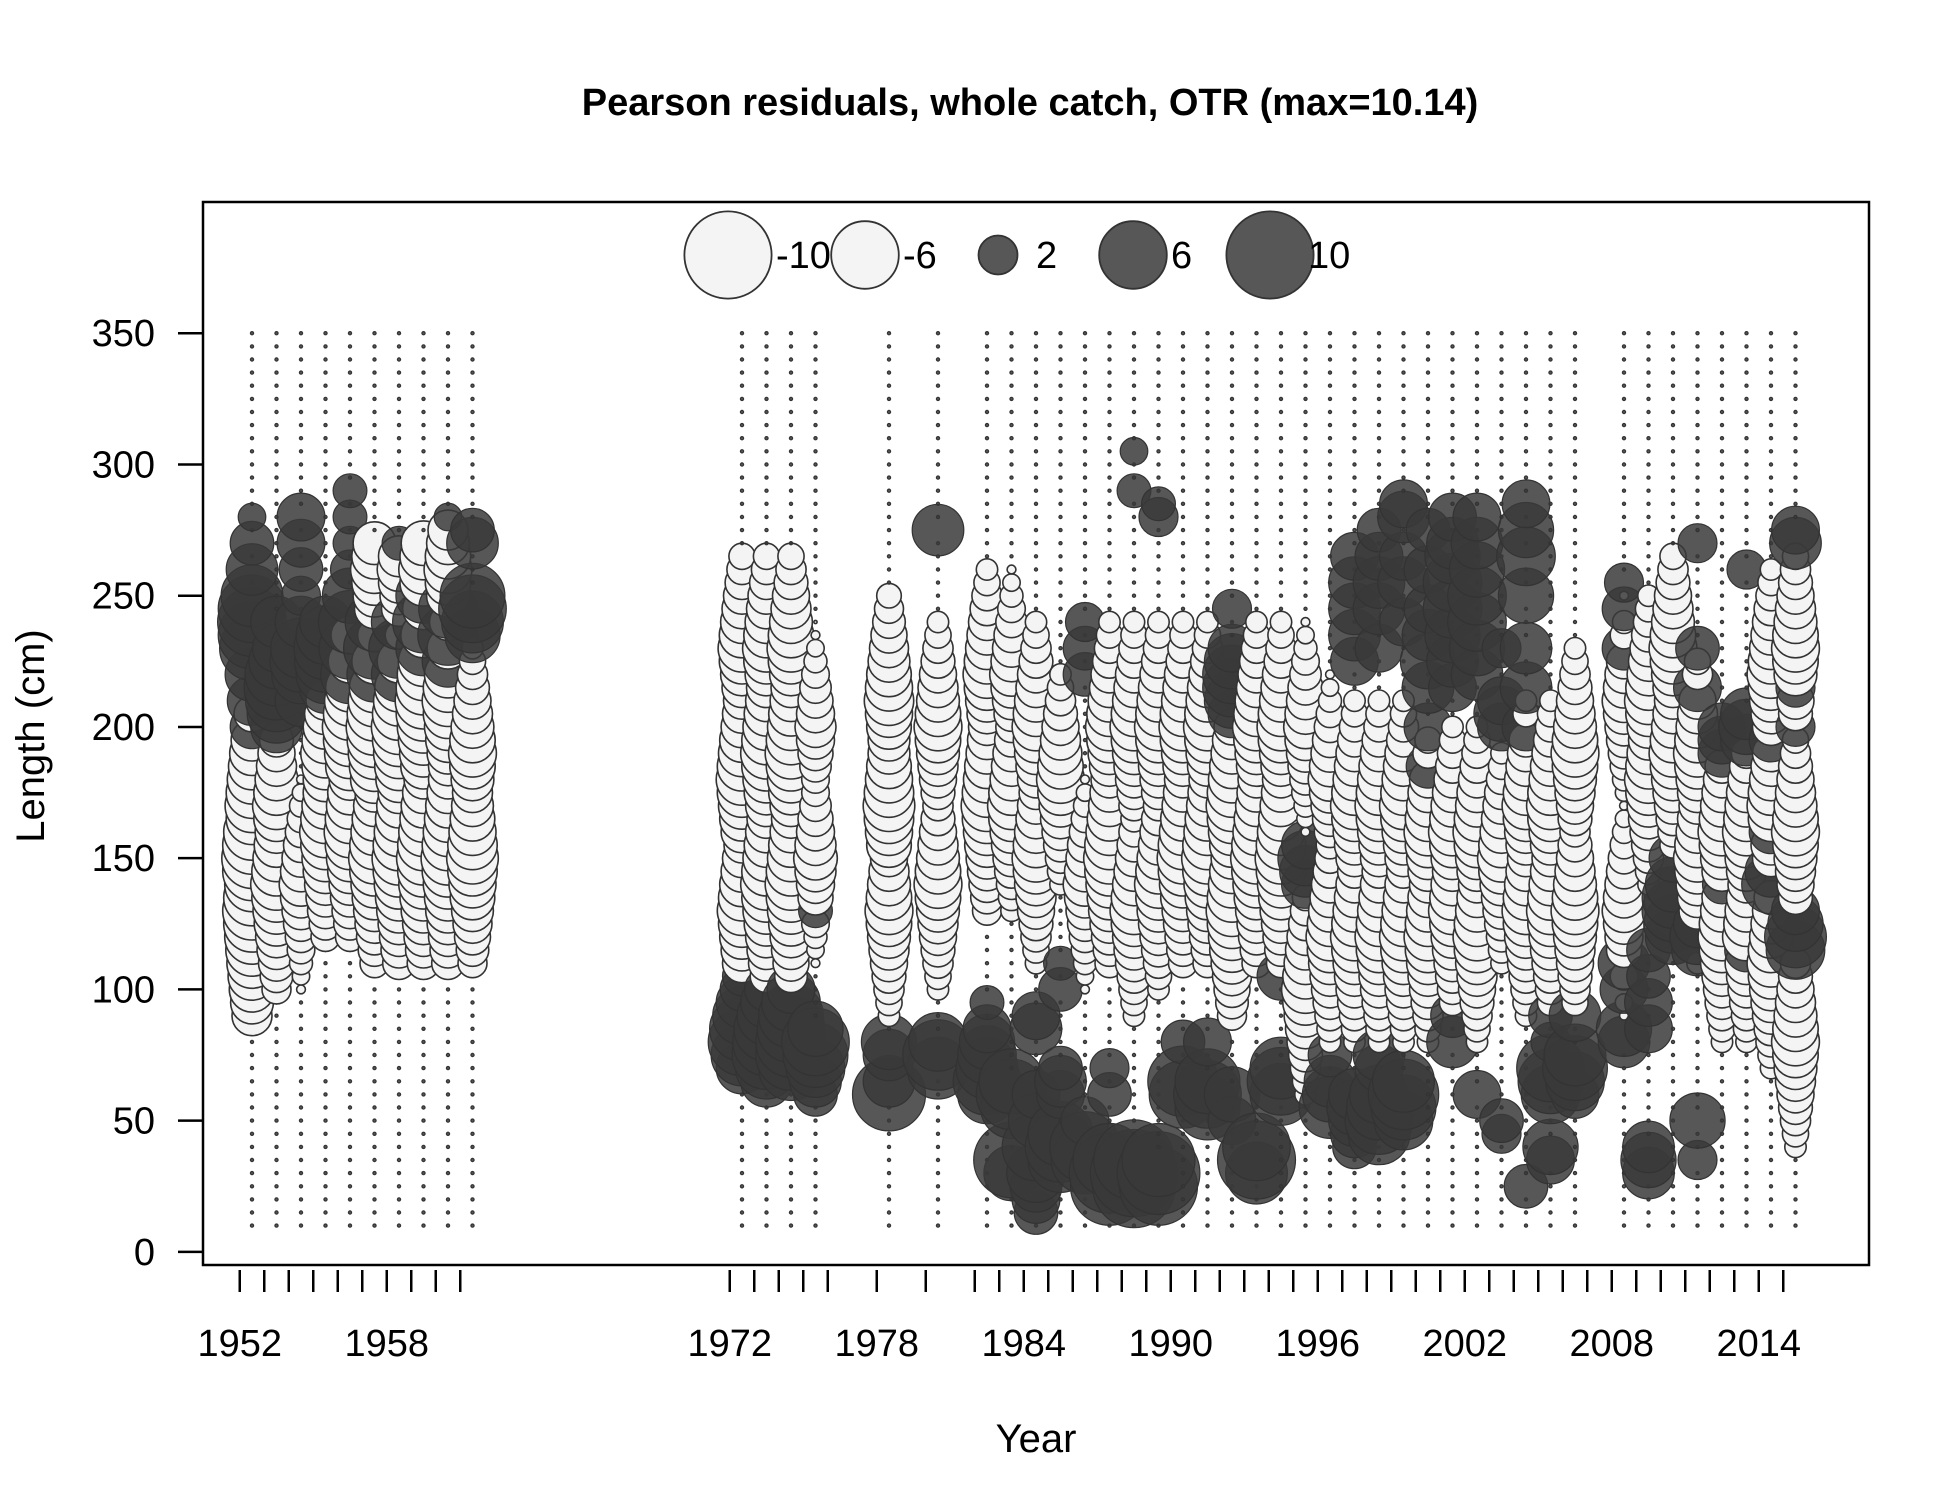 The width and height of the screenshot is (1950, 1500). I want to click on x-tick-label: 1984, so click(1023, 1344).